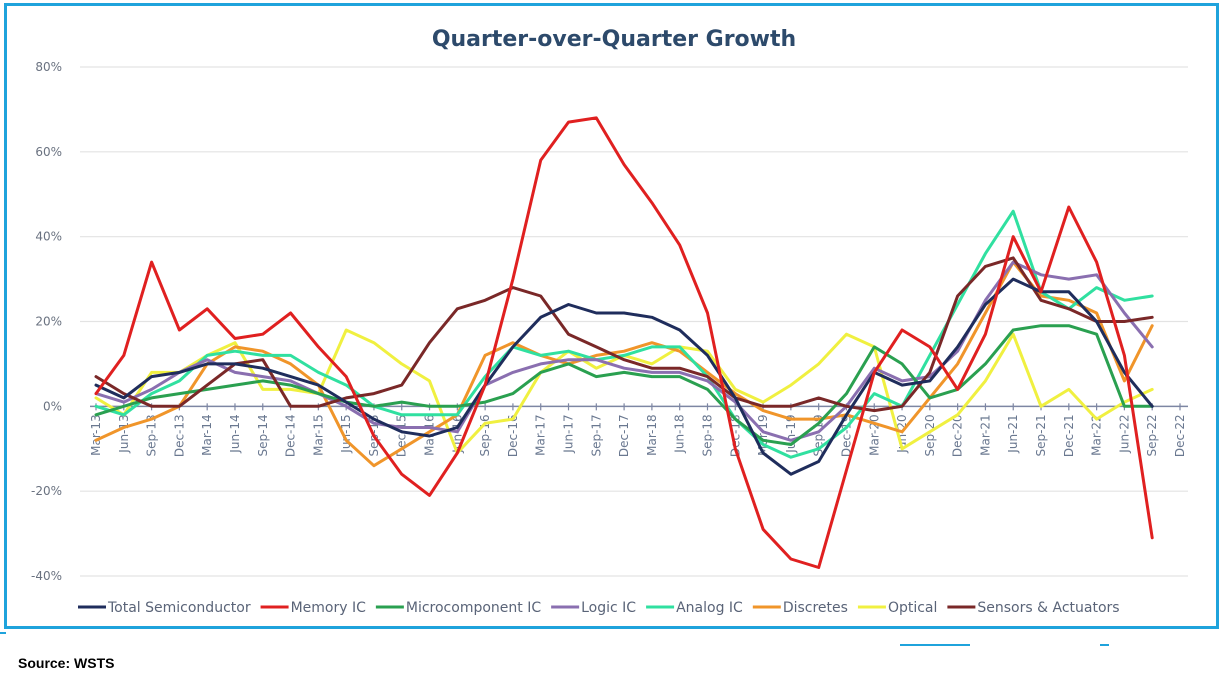  I want to click on x-tick-label: Sep-17, so click(596, 435).